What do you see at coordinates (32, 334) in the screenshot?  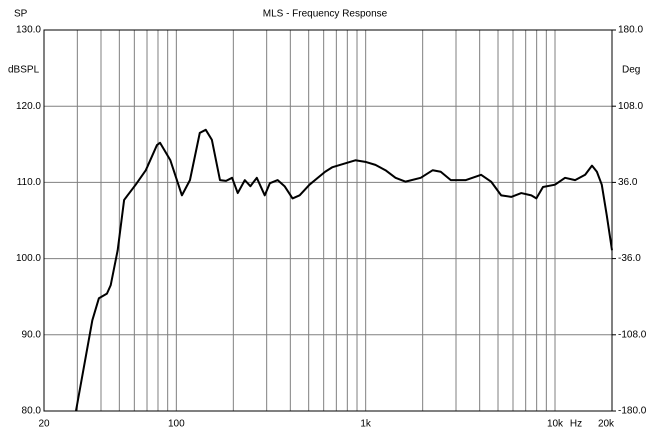 I see `y-tick-label: 90.0` at bounding box center [32, 334].